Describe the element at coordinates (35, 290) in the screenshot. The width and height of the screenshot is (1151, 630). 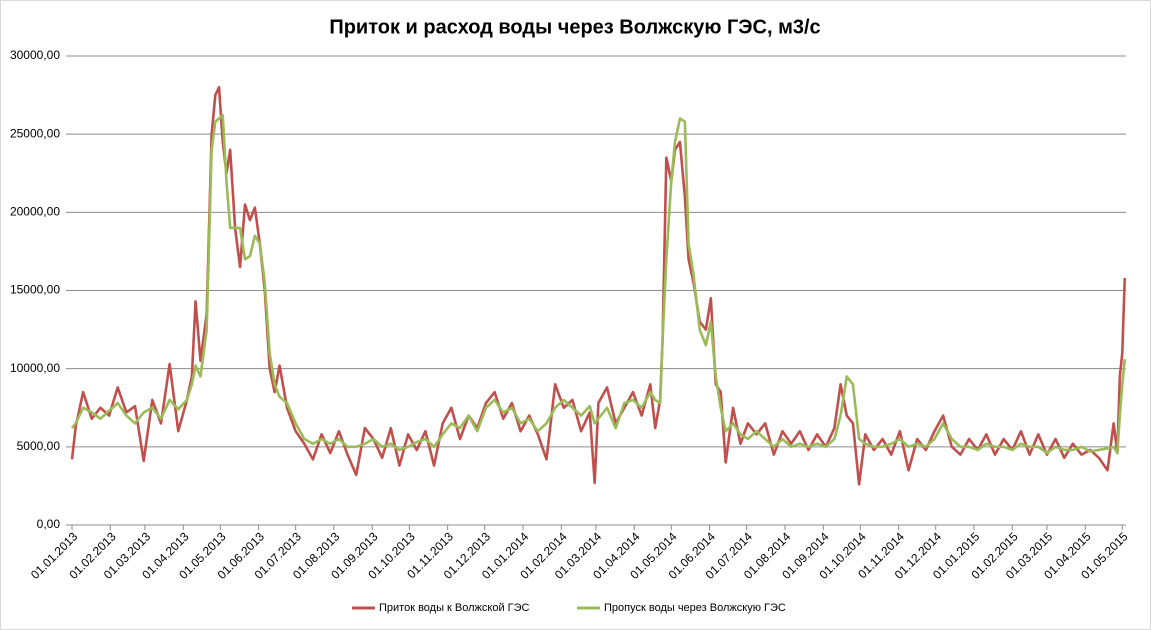
I see `y-tick-label: 15000,00` at that location.